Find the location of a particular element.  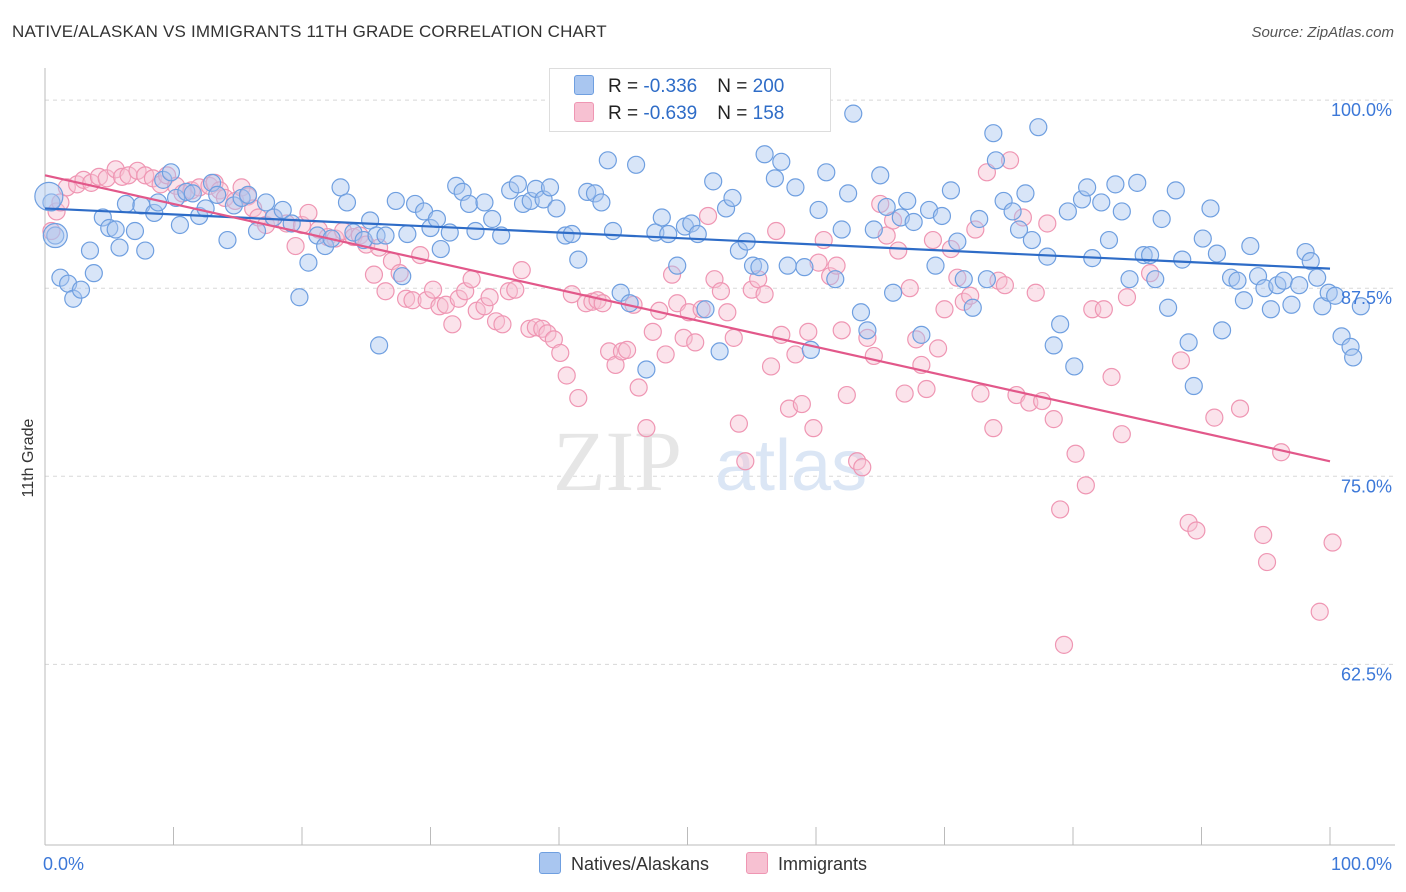

x-tick-label-max: 100.0% is located at coordinates (1361, 864).